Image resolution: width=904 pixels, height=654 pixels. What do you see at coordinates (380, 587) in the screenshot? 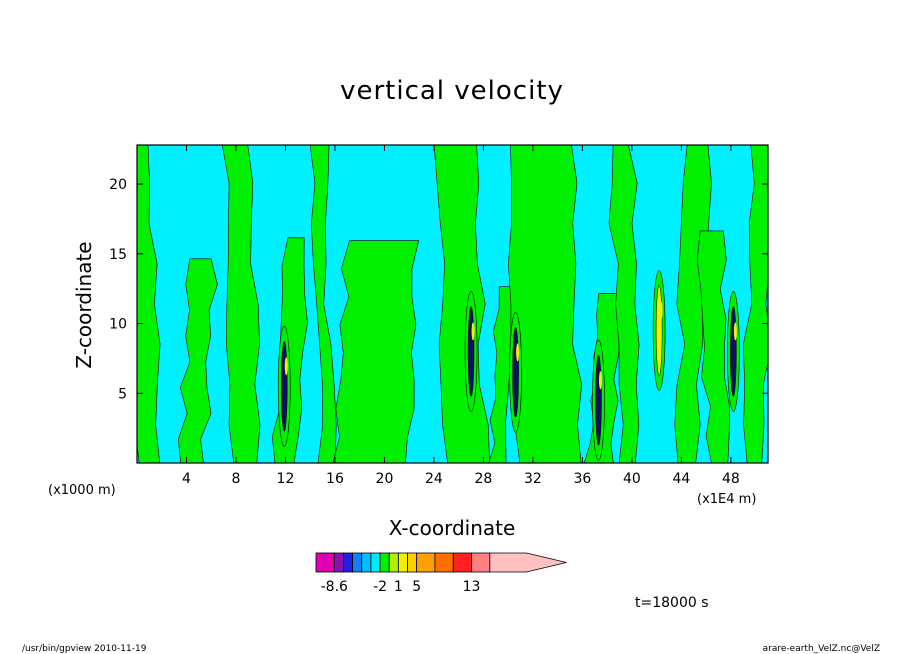
I see `colorbar-label: -2` at bounding box center [380, 587].